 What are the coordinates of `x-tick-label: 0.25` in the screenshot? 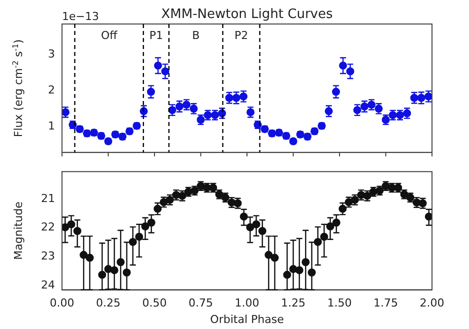 It's located at (108, 303).